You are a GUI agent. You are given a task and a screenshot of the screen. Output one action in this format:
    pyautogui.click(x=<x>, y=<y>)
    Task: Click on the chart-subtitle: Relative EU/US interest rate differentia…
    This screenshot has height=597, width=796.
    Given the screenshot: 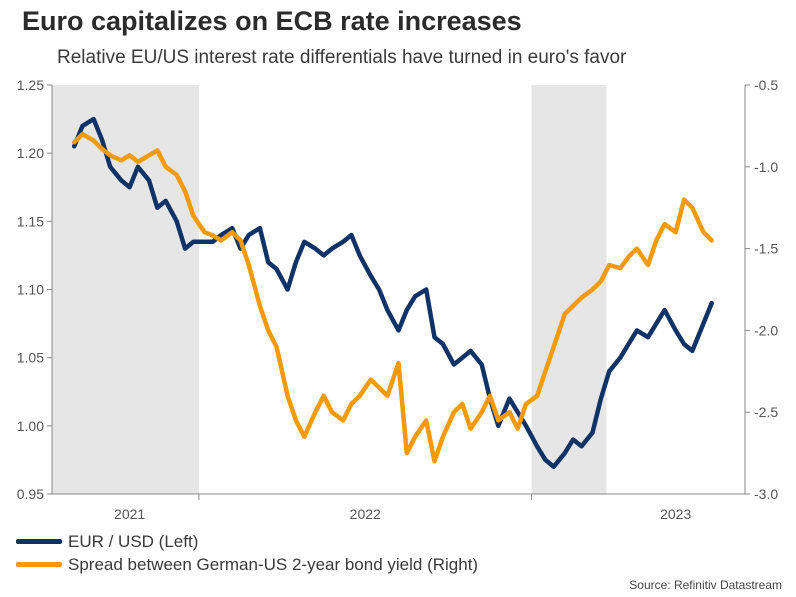 What is the action you would take?
    pyautogui.click(x=342, y=57)
    